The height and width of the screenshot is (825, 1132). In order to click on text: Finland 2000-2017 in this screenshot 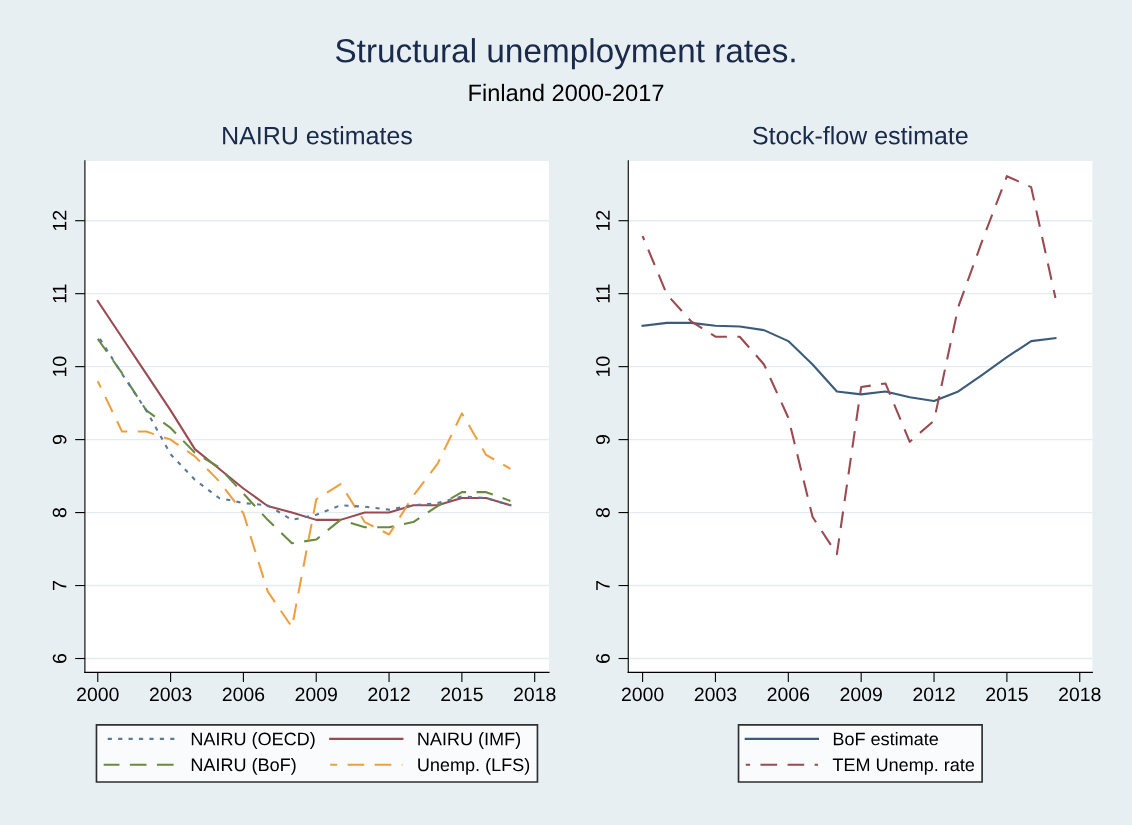, I will do `click(566, 92)`.